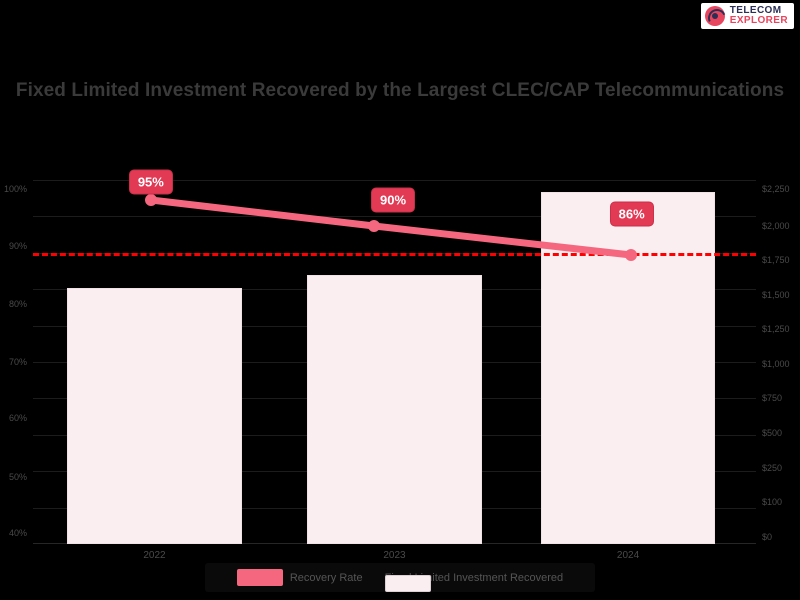 This screenshot has height=600, width=800. What do you see at coordinates (755, 10) in the screenshot?
I see `logo-line-1: TELECOM` at bounding box center [755, 10].